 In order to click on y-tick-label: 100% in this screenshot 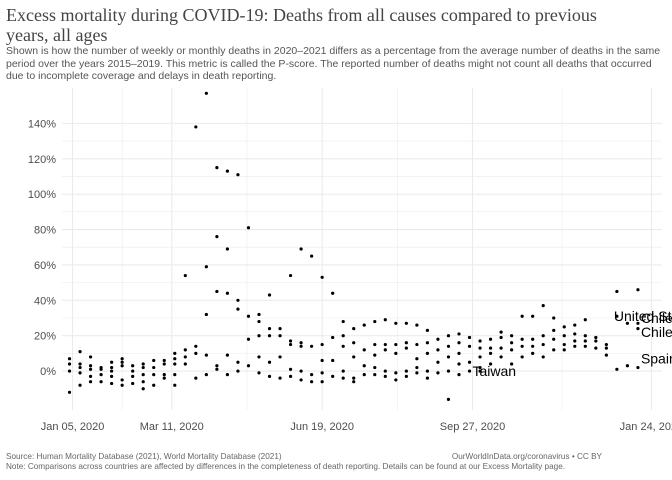, I will do `click(42, 195)`.